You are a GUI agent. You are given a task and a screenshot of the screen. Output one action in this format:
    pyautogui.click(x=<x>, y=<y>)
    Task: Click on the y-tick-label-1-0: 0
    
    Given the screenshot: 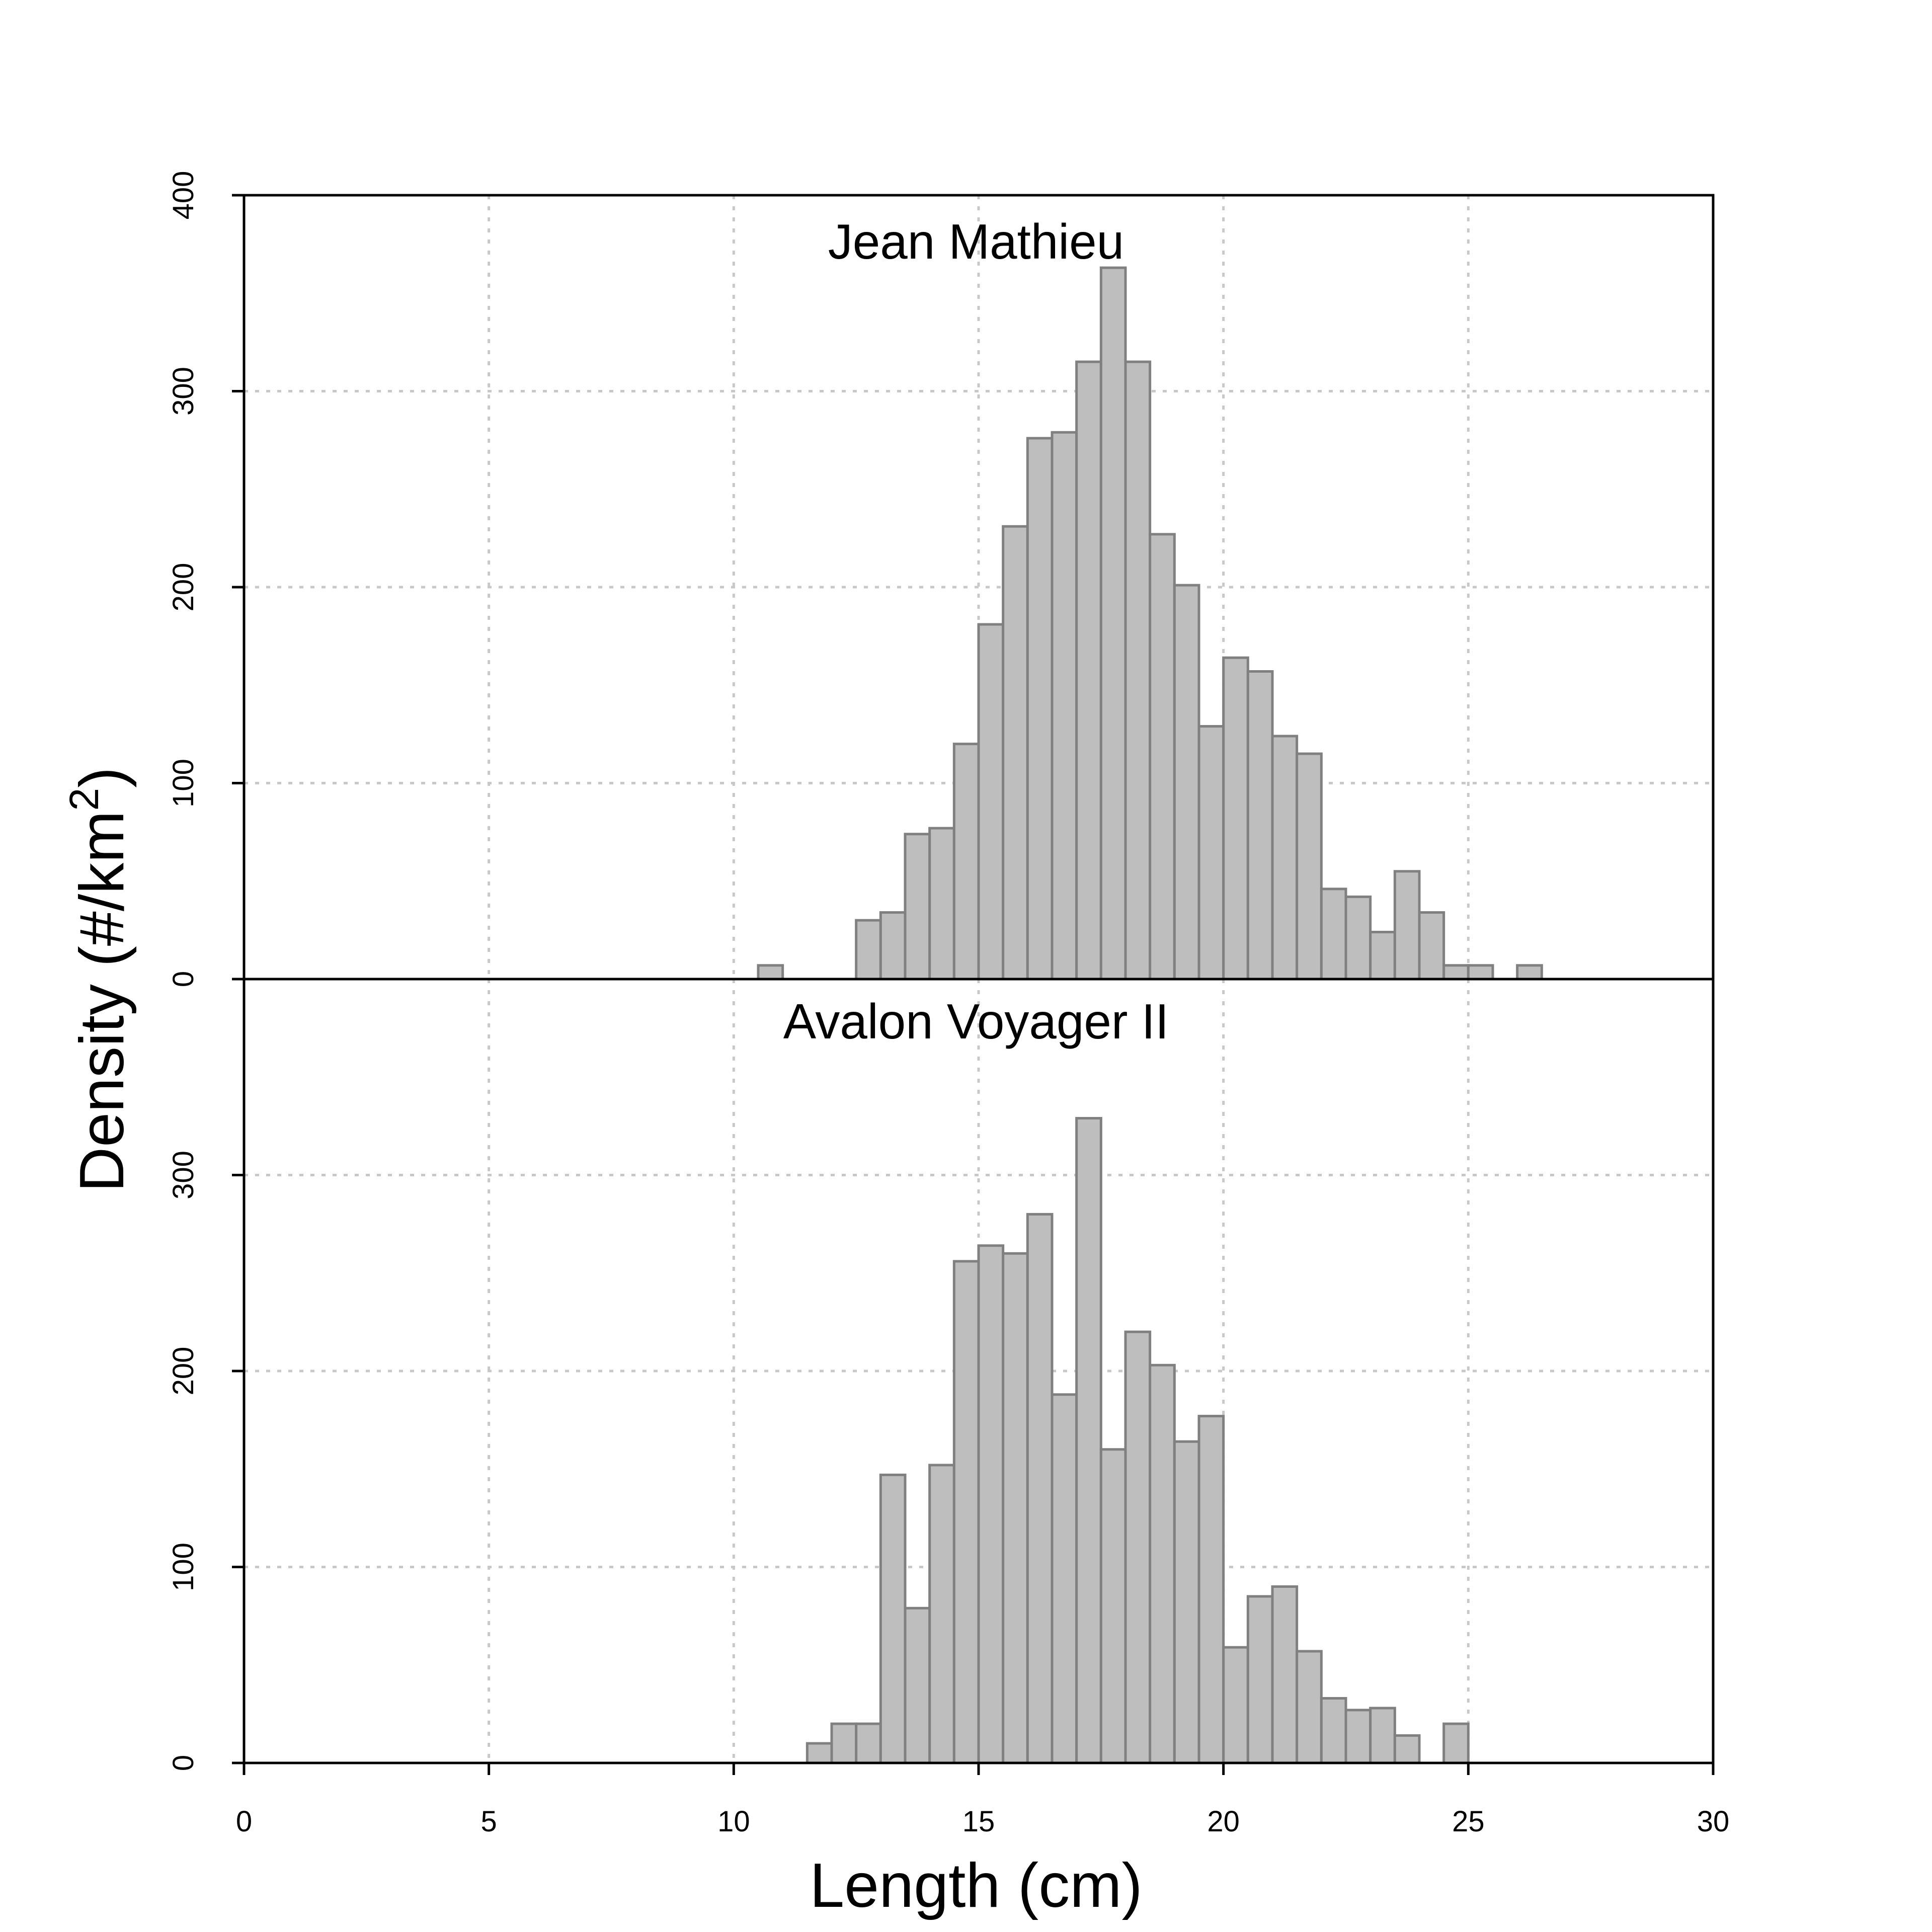 What is the action you would take?
    pyautogui.click(x=184, y=1763)
    